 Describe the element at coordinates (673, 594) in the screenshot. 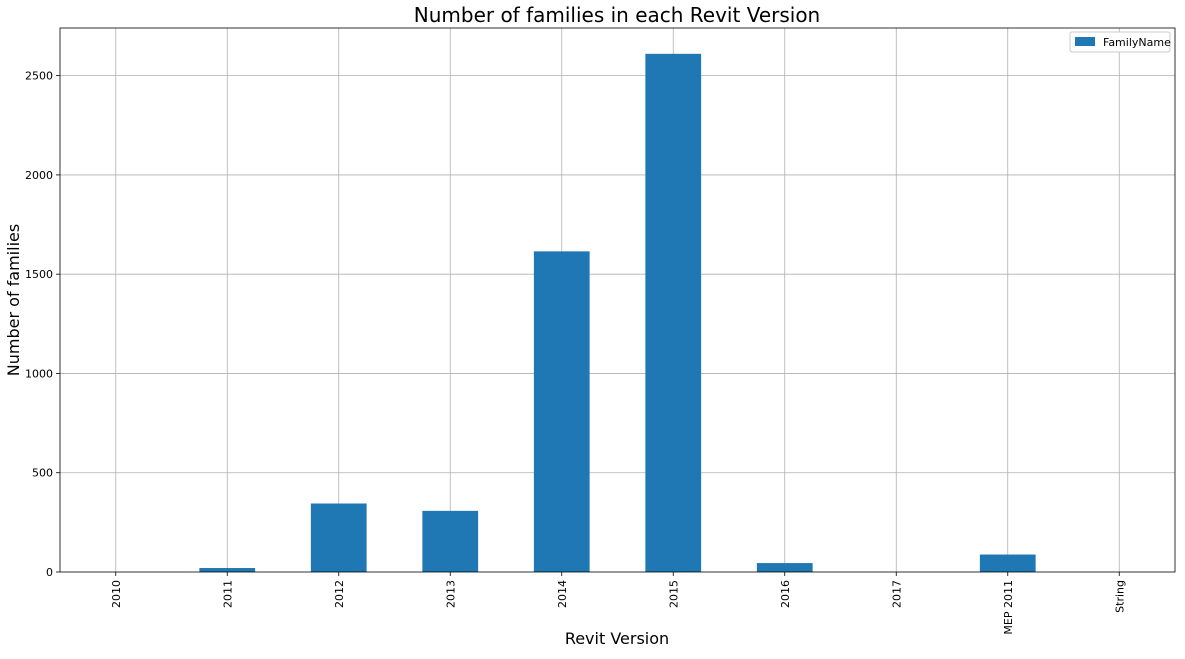

I see `x-tick-label: 2015` at that location.